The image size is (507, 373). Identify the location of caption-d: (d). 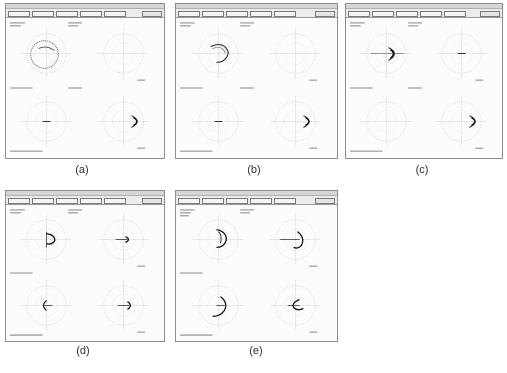
(83, 351).